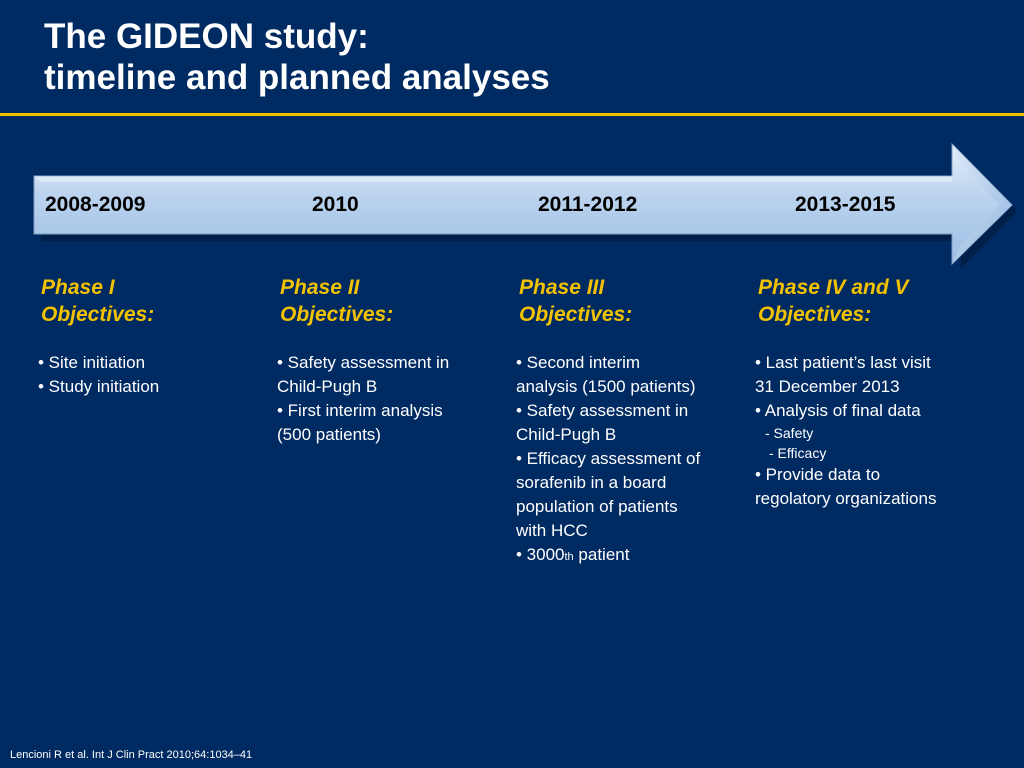 Image resolution: width=1024 pixels, height=768 pixels. Describe the element at coordinates (606, 386) in the screenshot. I see `list-item: analysis (1500 patients)` at that location.